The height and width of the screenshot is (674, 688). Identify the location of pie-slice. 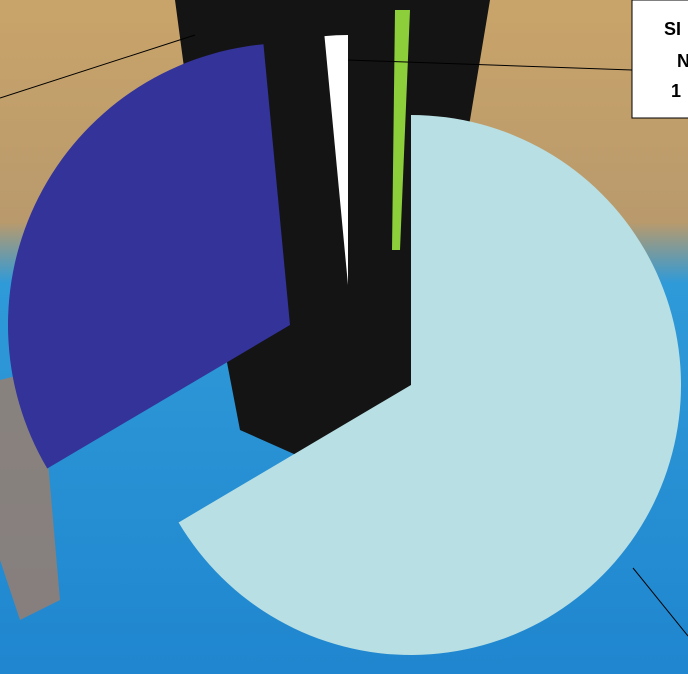
(336, 160).